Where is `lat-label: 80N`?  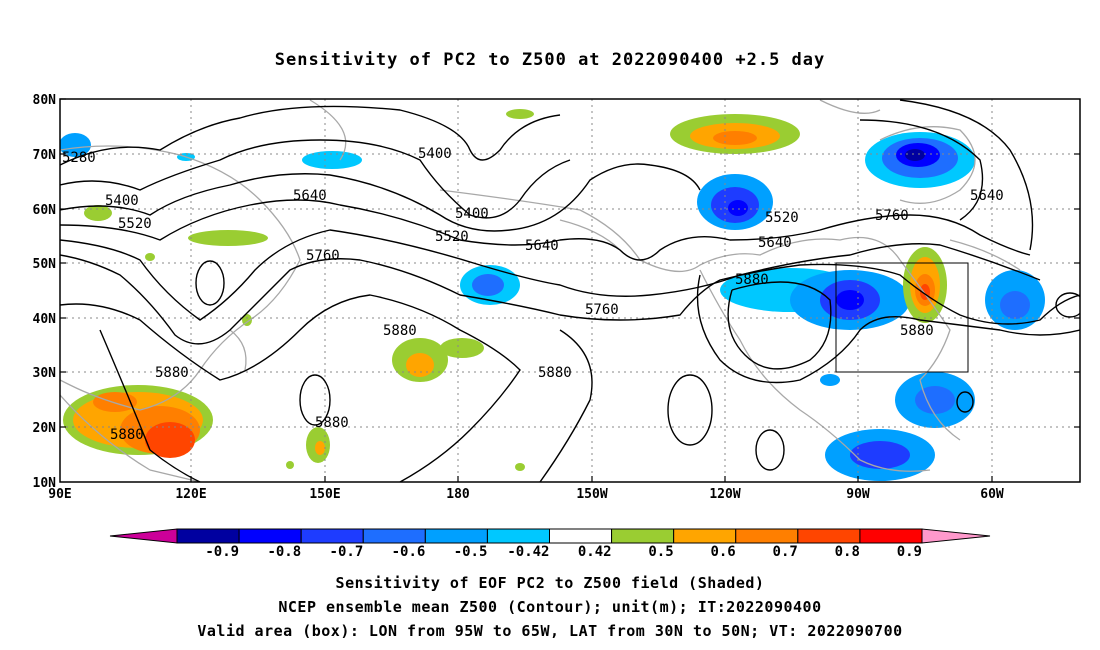
lat-label: 80N is located at coordinates (45, 100).